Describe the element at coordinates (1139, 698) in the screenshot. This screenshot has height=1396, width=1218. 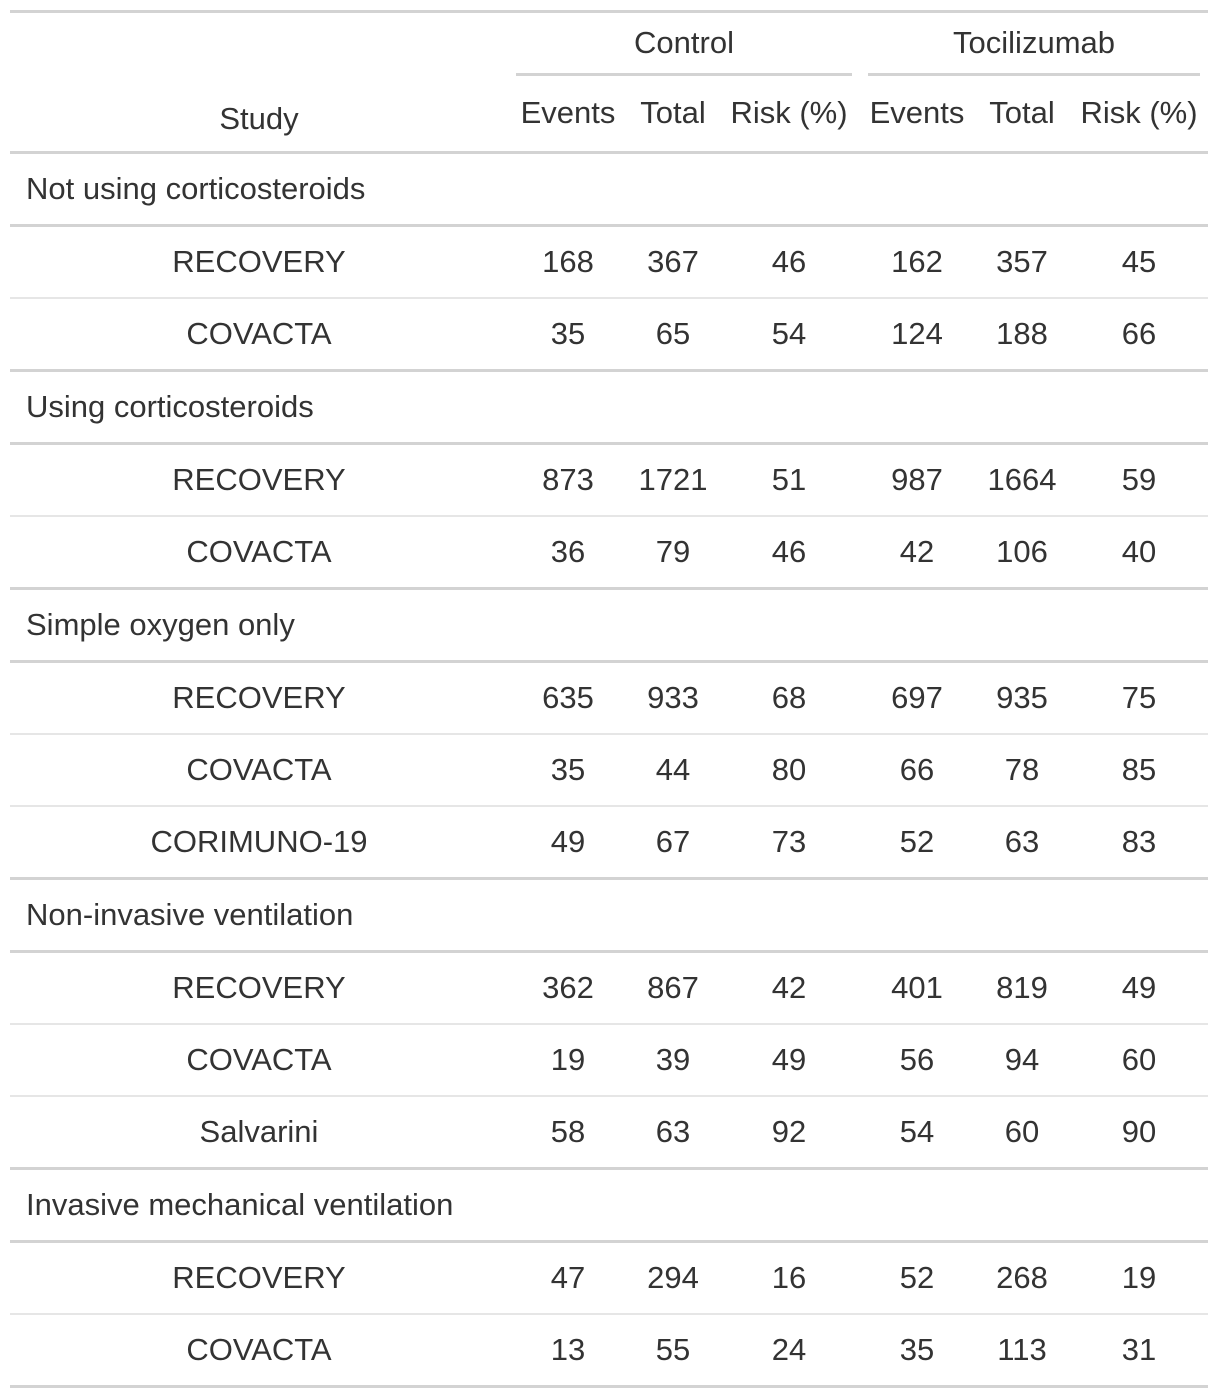
I see `cell-tocilizumab-risk: 75` at that location.